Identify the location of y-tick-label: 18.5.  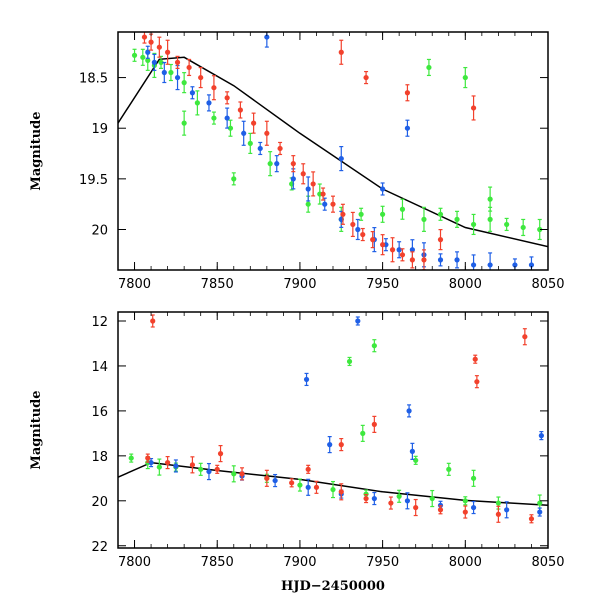
(93, 79).